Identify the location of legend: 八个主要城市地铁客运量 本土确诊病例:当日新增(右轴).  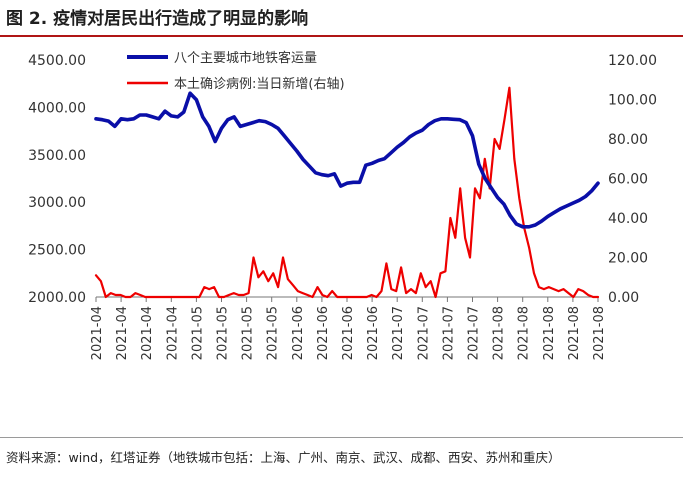
(236, 71).